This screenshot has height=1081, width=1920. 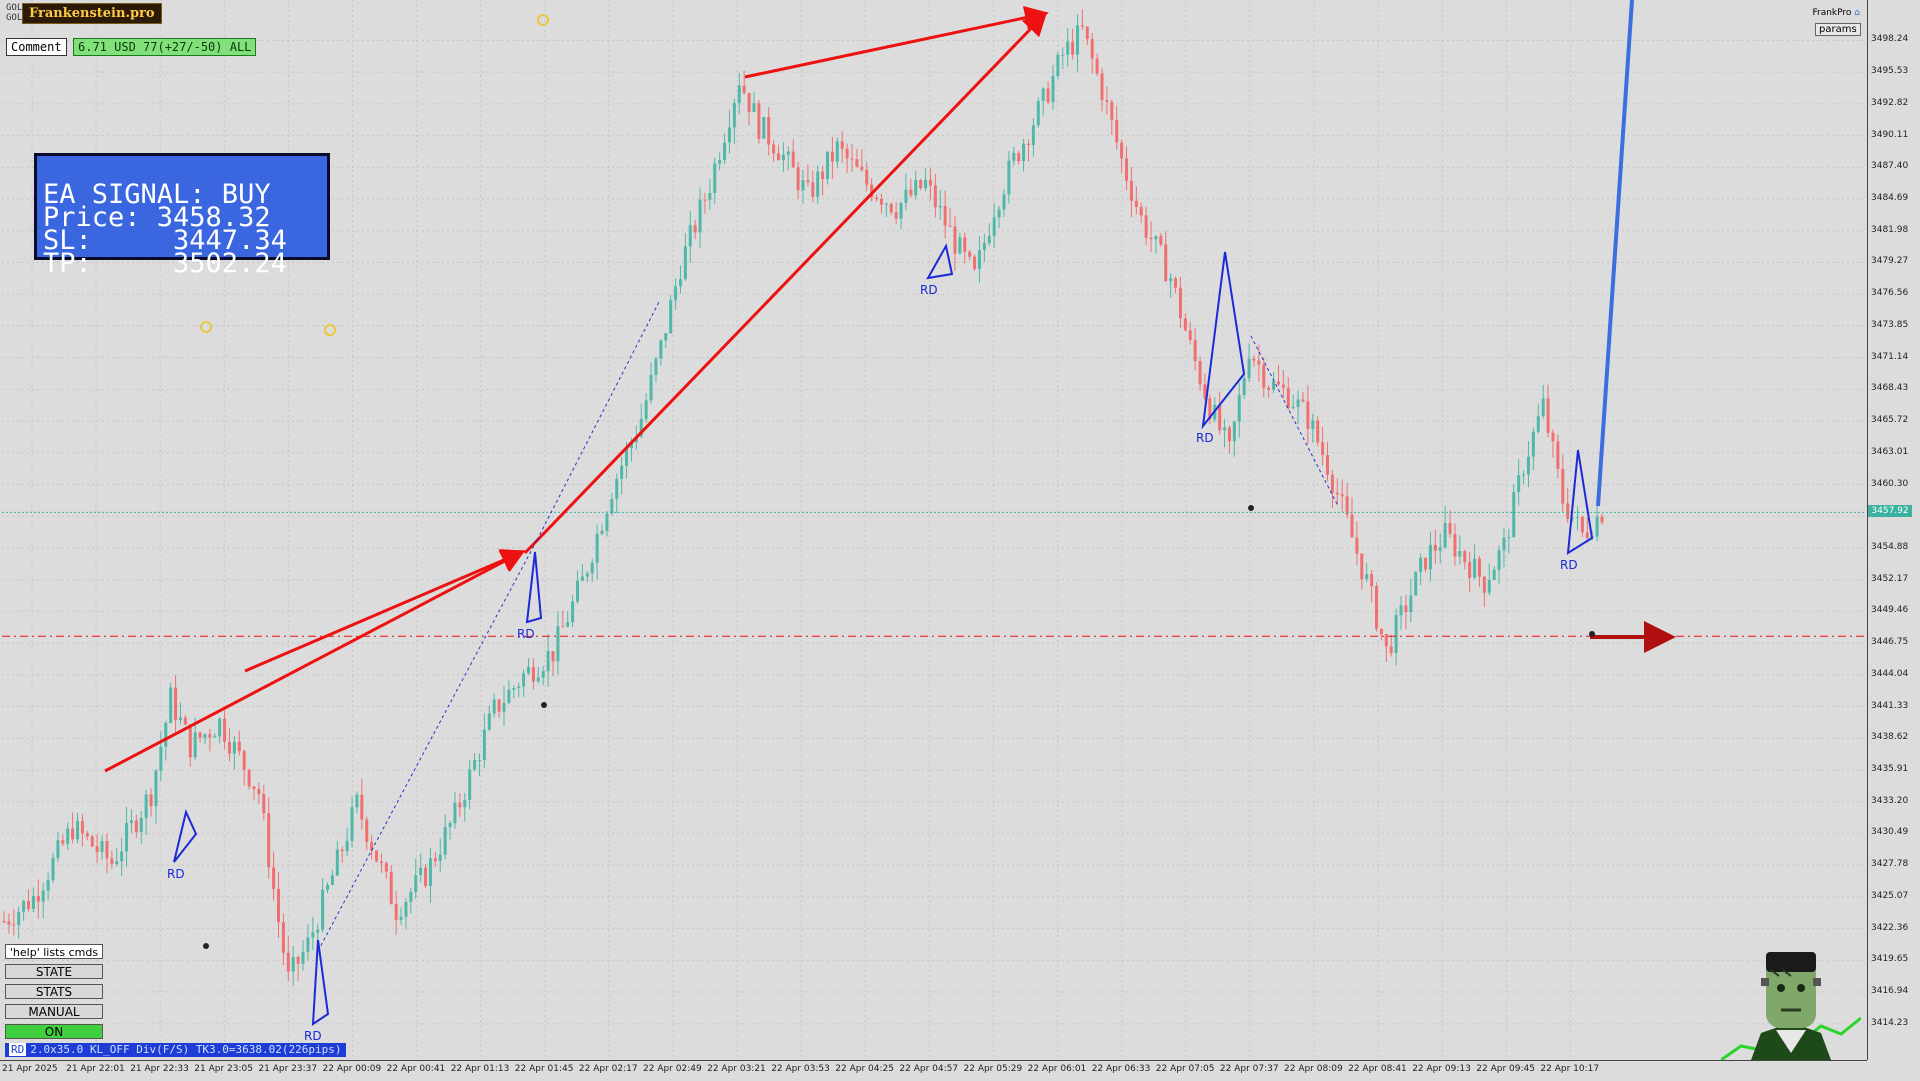 I want to click on price-tick-label: 3490.11, so click(x=1890, y=134).